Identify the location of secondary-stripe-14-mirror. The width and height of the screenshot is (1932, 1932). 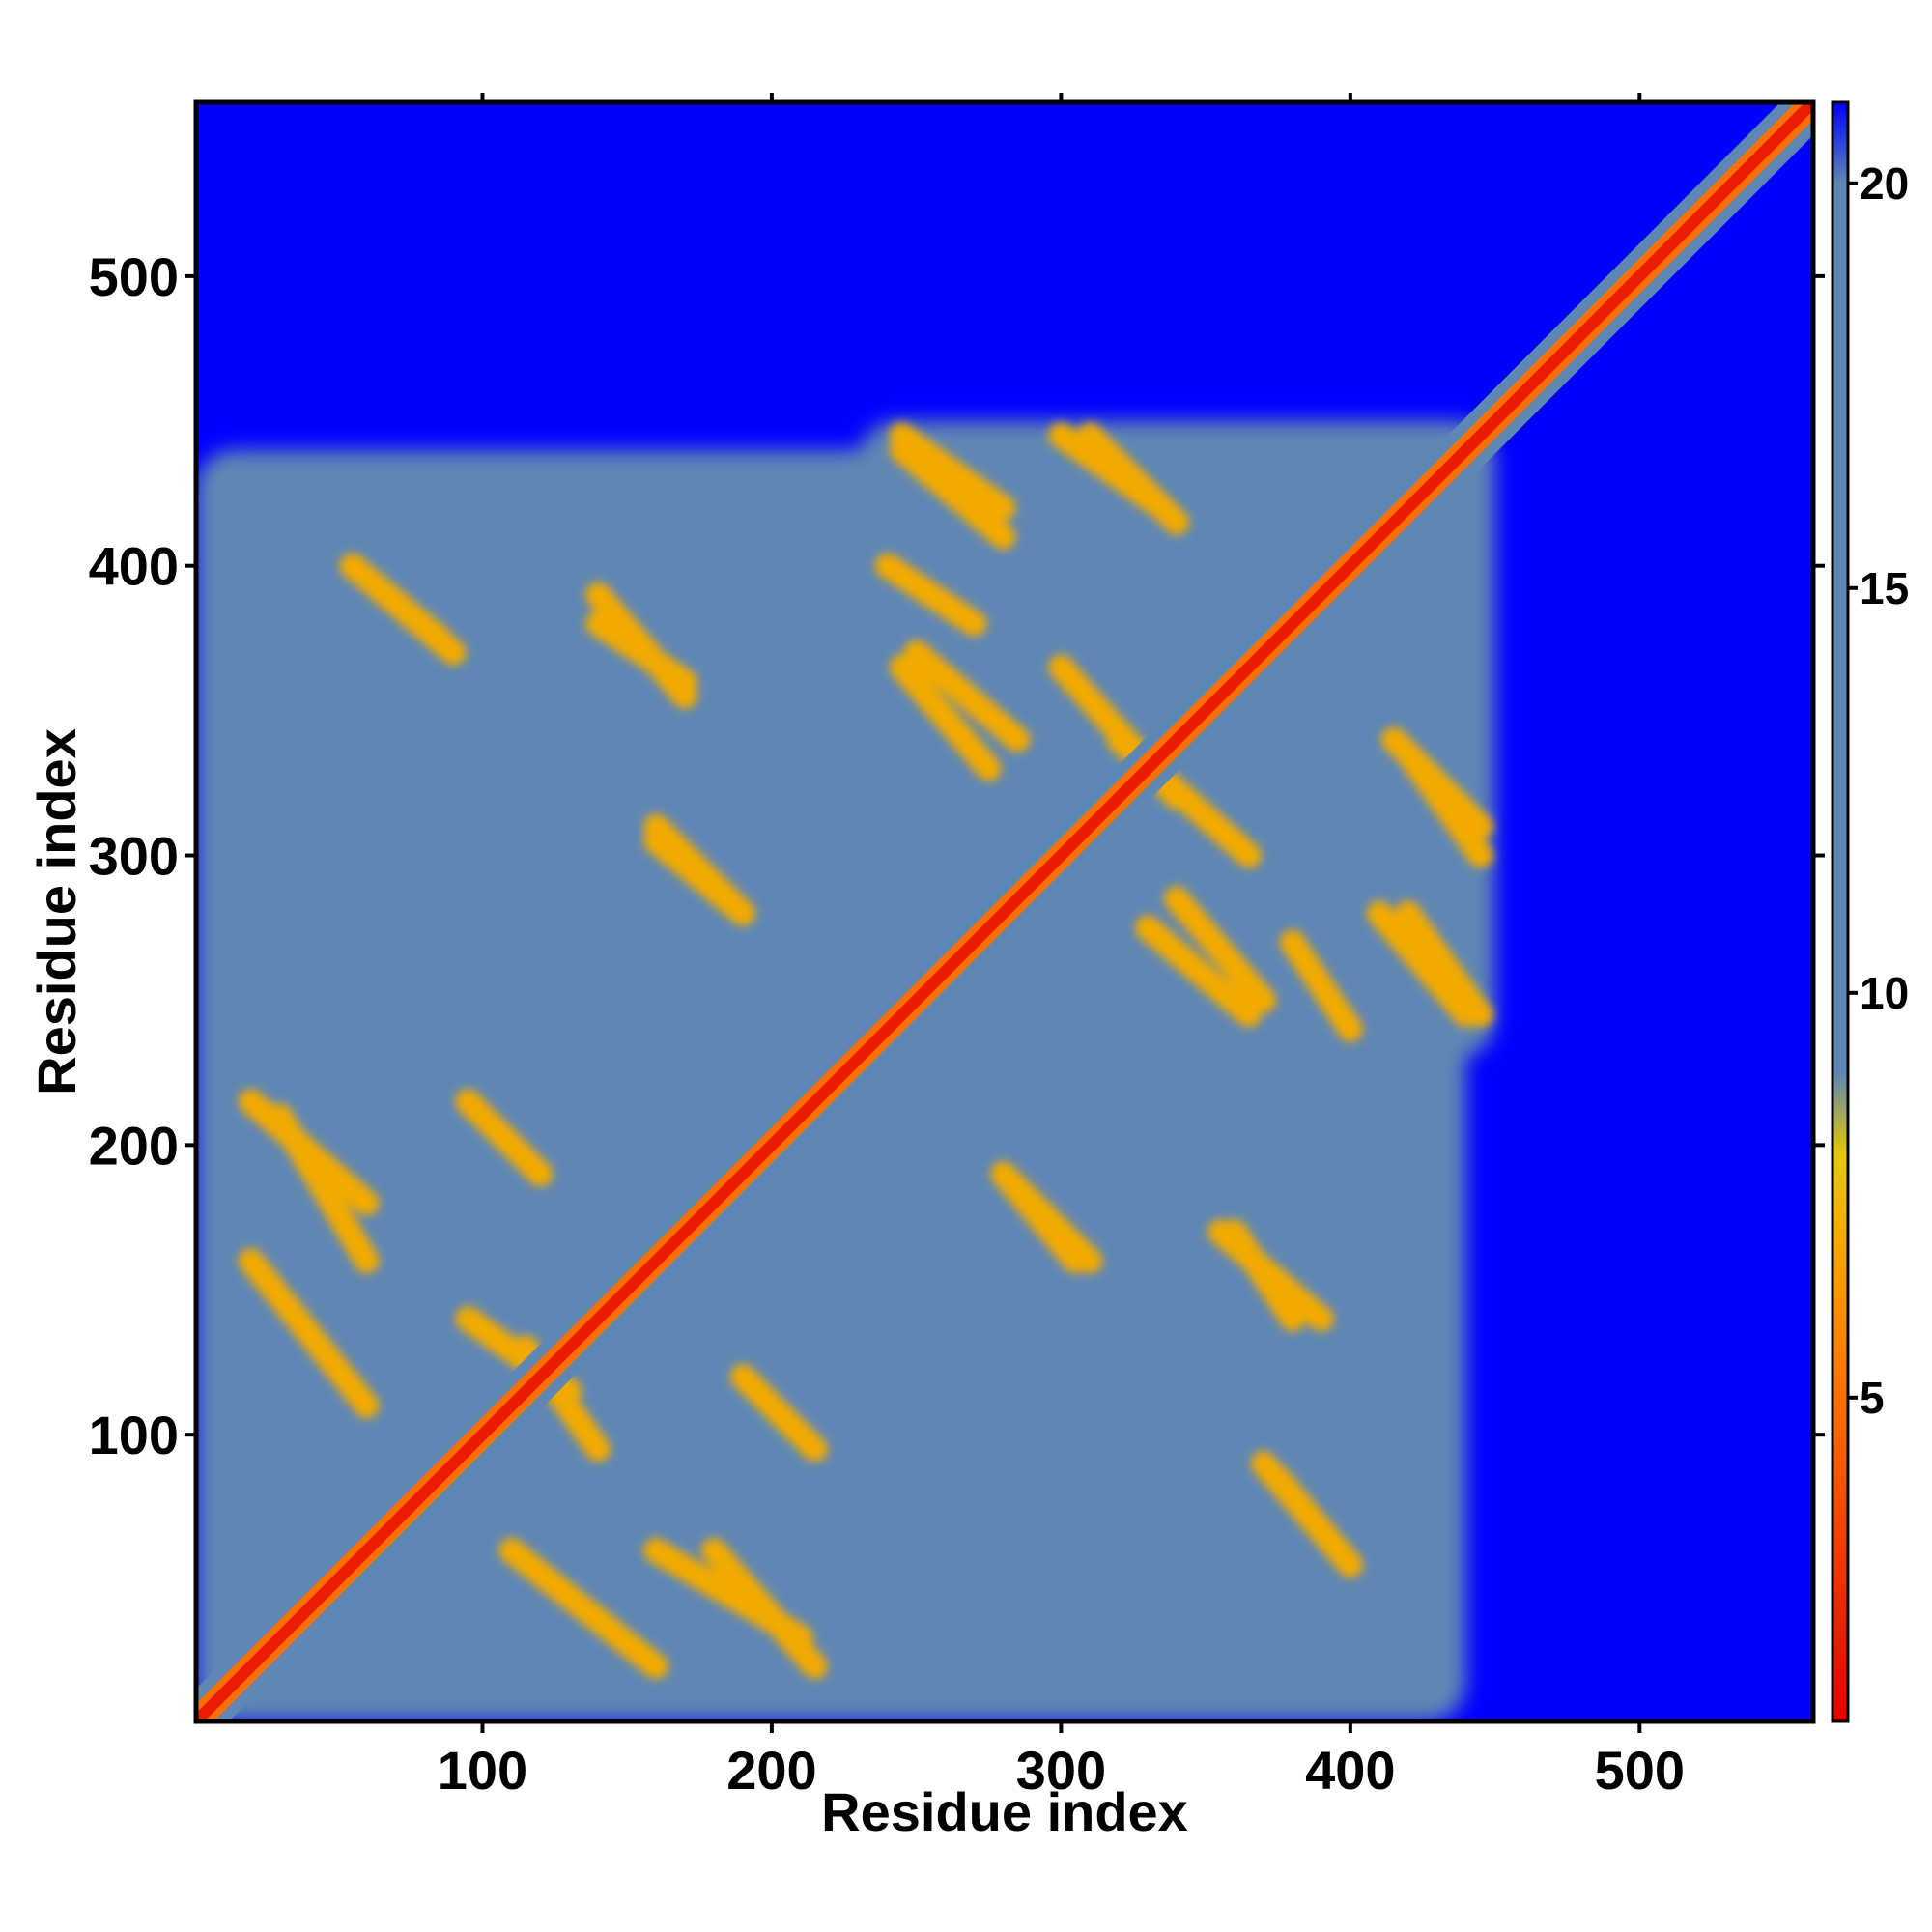
(1112, 471).